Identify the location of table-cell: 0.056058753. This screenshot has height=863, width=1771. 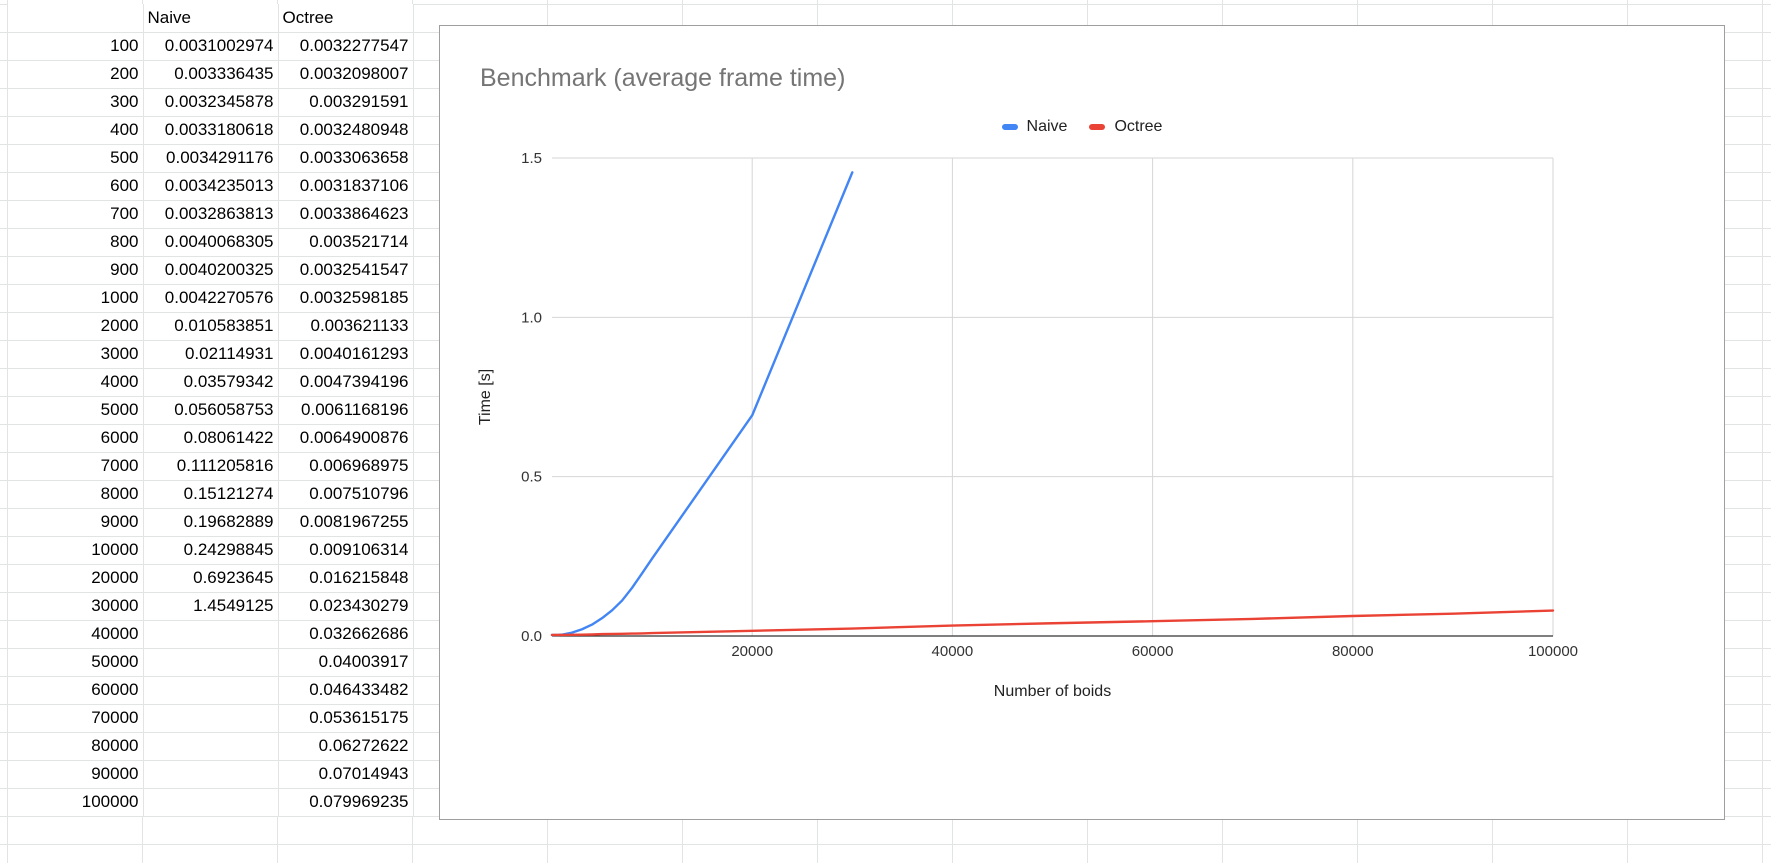
(211, 410).